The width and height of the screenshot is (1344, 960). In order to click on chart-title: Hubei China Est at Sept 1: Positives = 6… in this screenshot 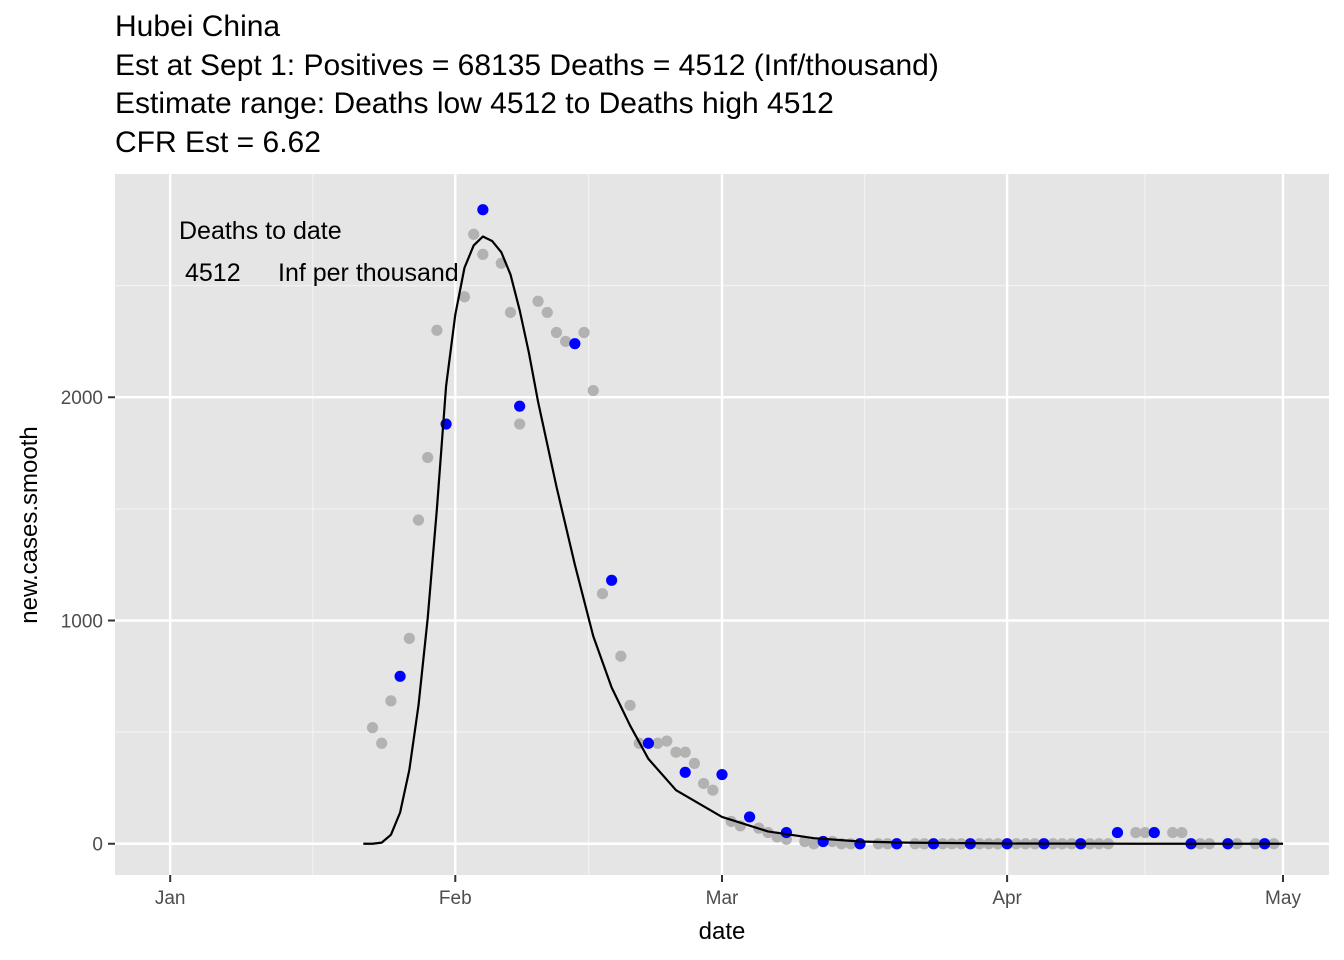, I will do `click(527, 85)`.